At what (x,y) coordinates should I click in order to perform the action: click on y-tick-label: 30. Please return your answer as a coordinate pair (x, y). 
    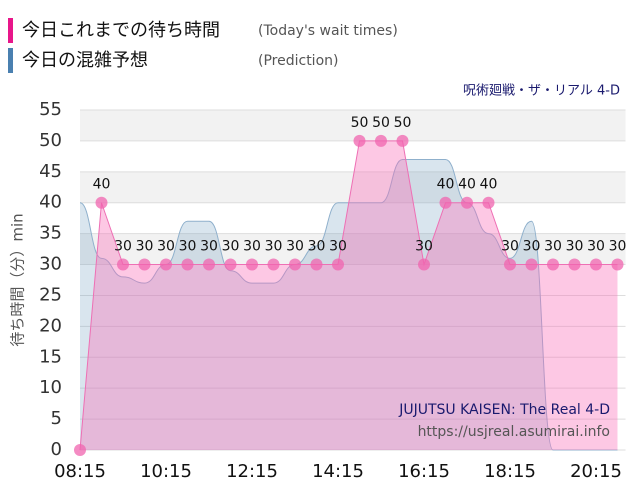
    Looking at the image, I should click on (50, 264).